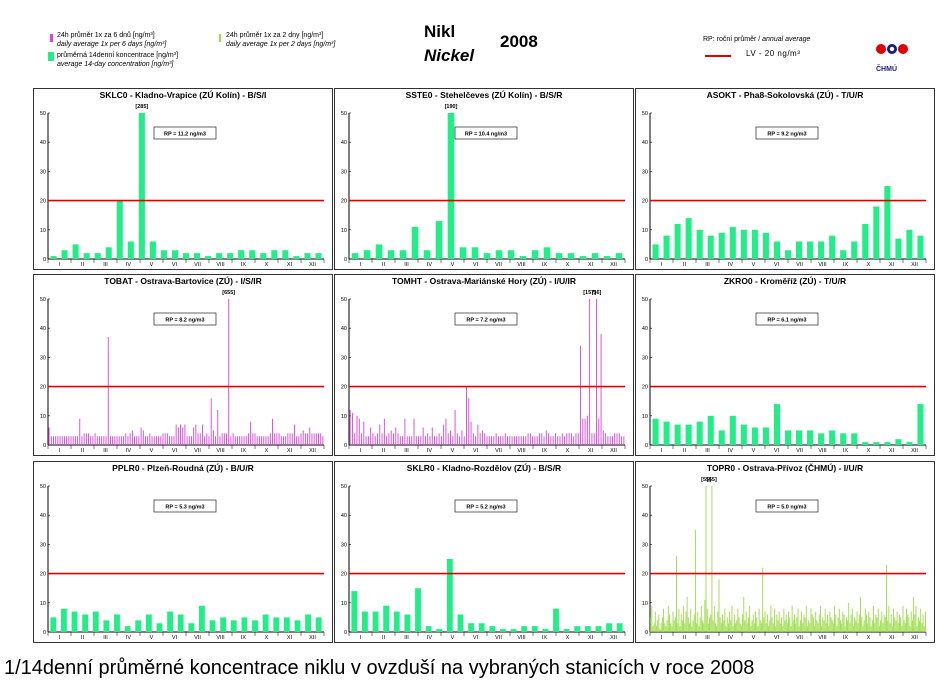  Describe the element at coordinates (112, 44) in the screenshot. I see `legend-pink-en: daily average 1x per 6 days [ng/m³]` at that location.